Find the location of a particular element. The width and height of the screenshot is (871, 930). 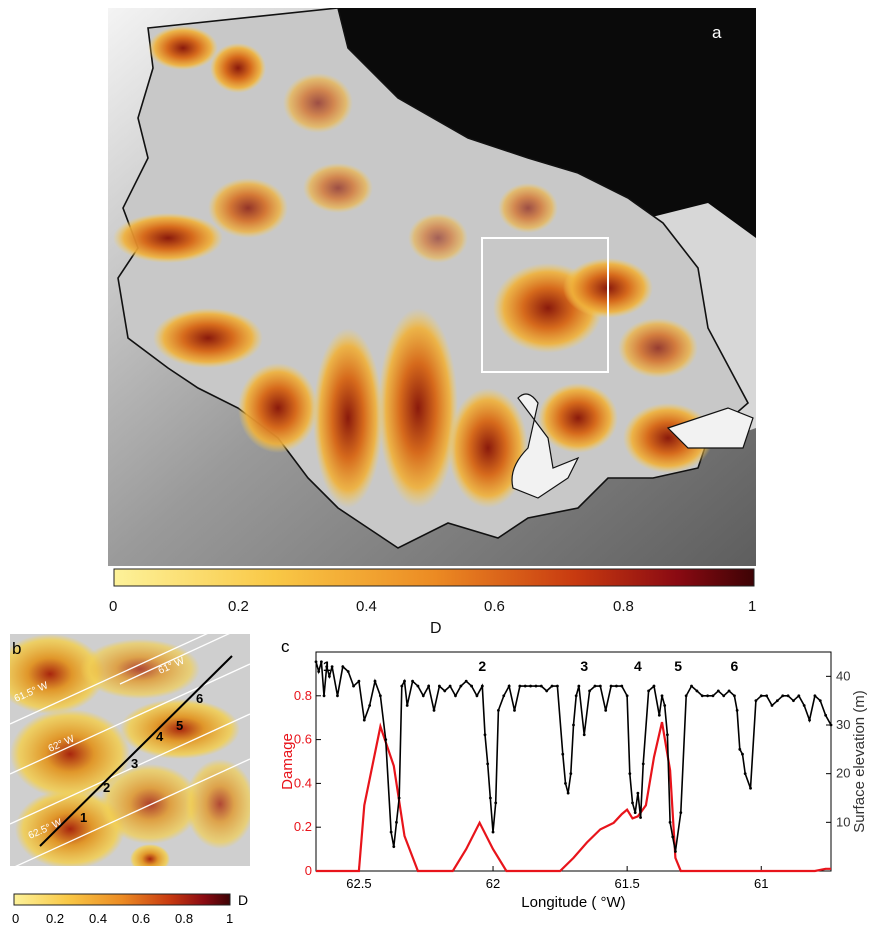

peak-label-3: 3 is located at coordinates (584, 666).